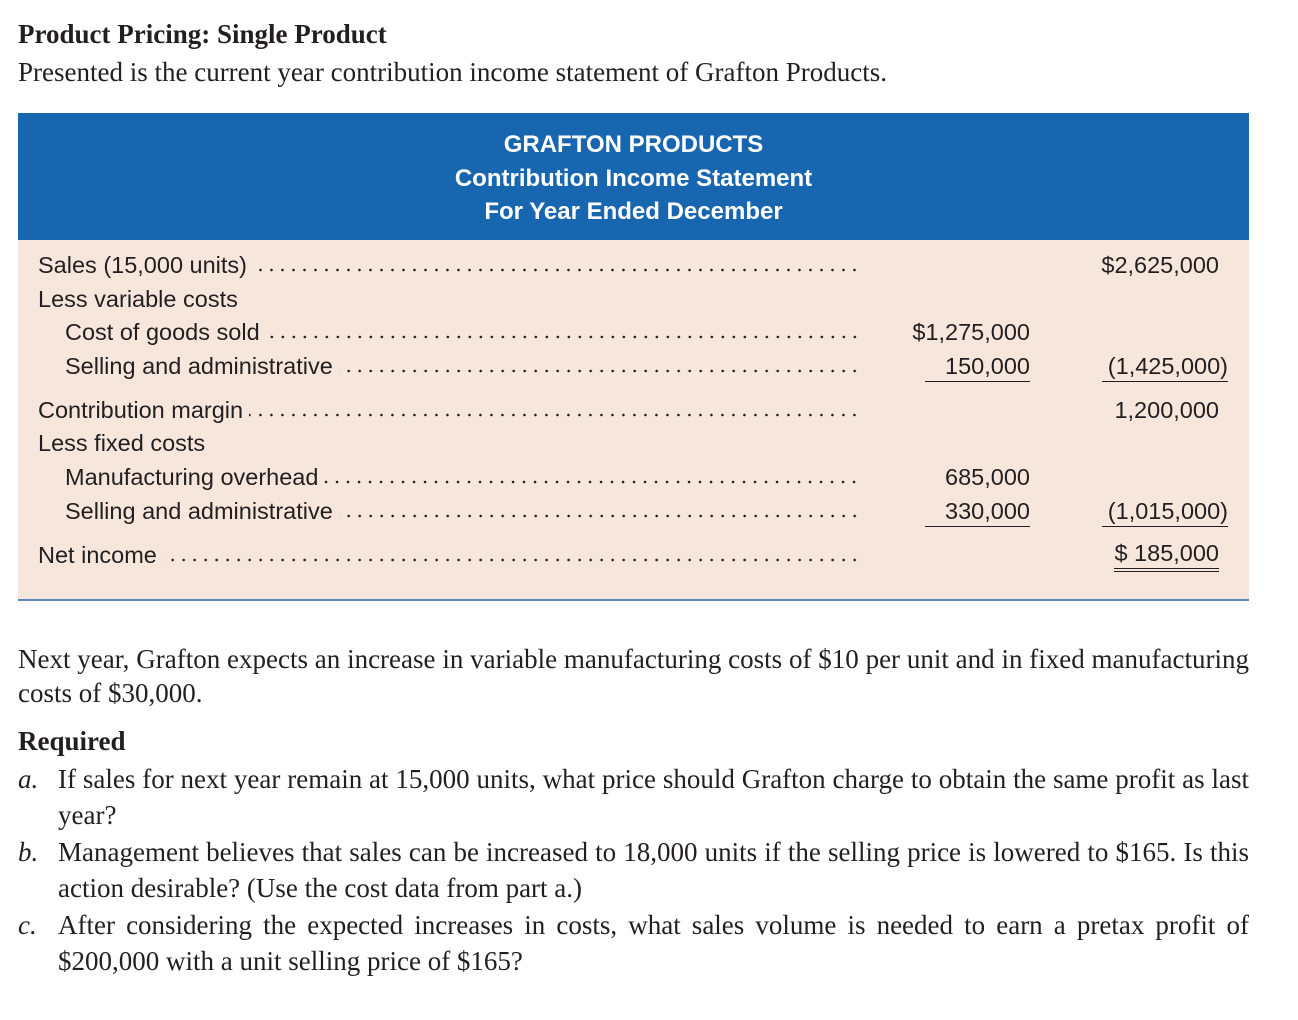 The width and height of the screenshot is (1298, 1020). Describe the element at coordinates (122, 442) in the screenshot. I see `row-label: Less fixed costs` at that location.